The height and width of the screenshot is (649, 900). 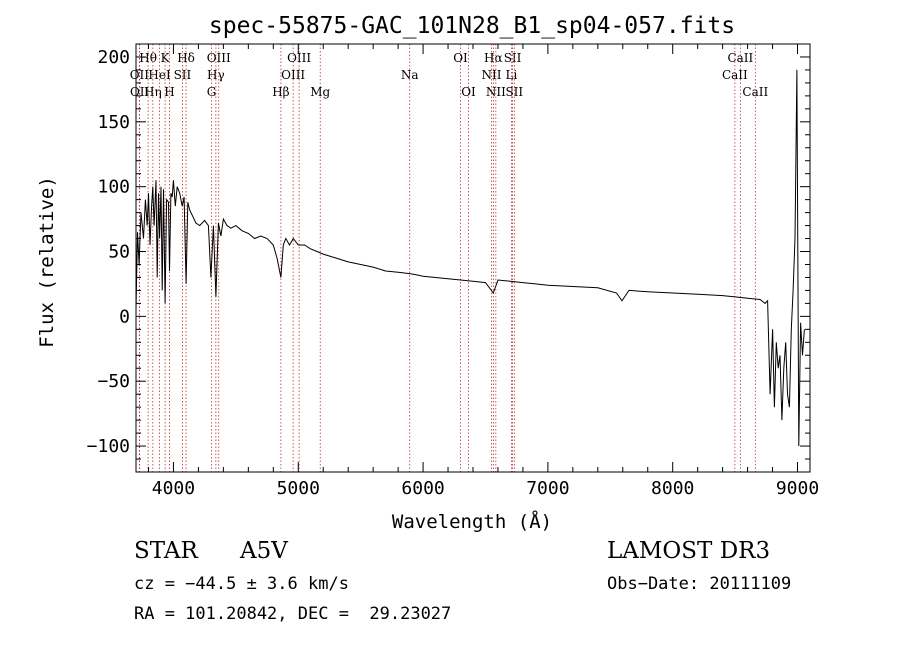 I want to click on line-label: Li, so click(x=512, y=75).